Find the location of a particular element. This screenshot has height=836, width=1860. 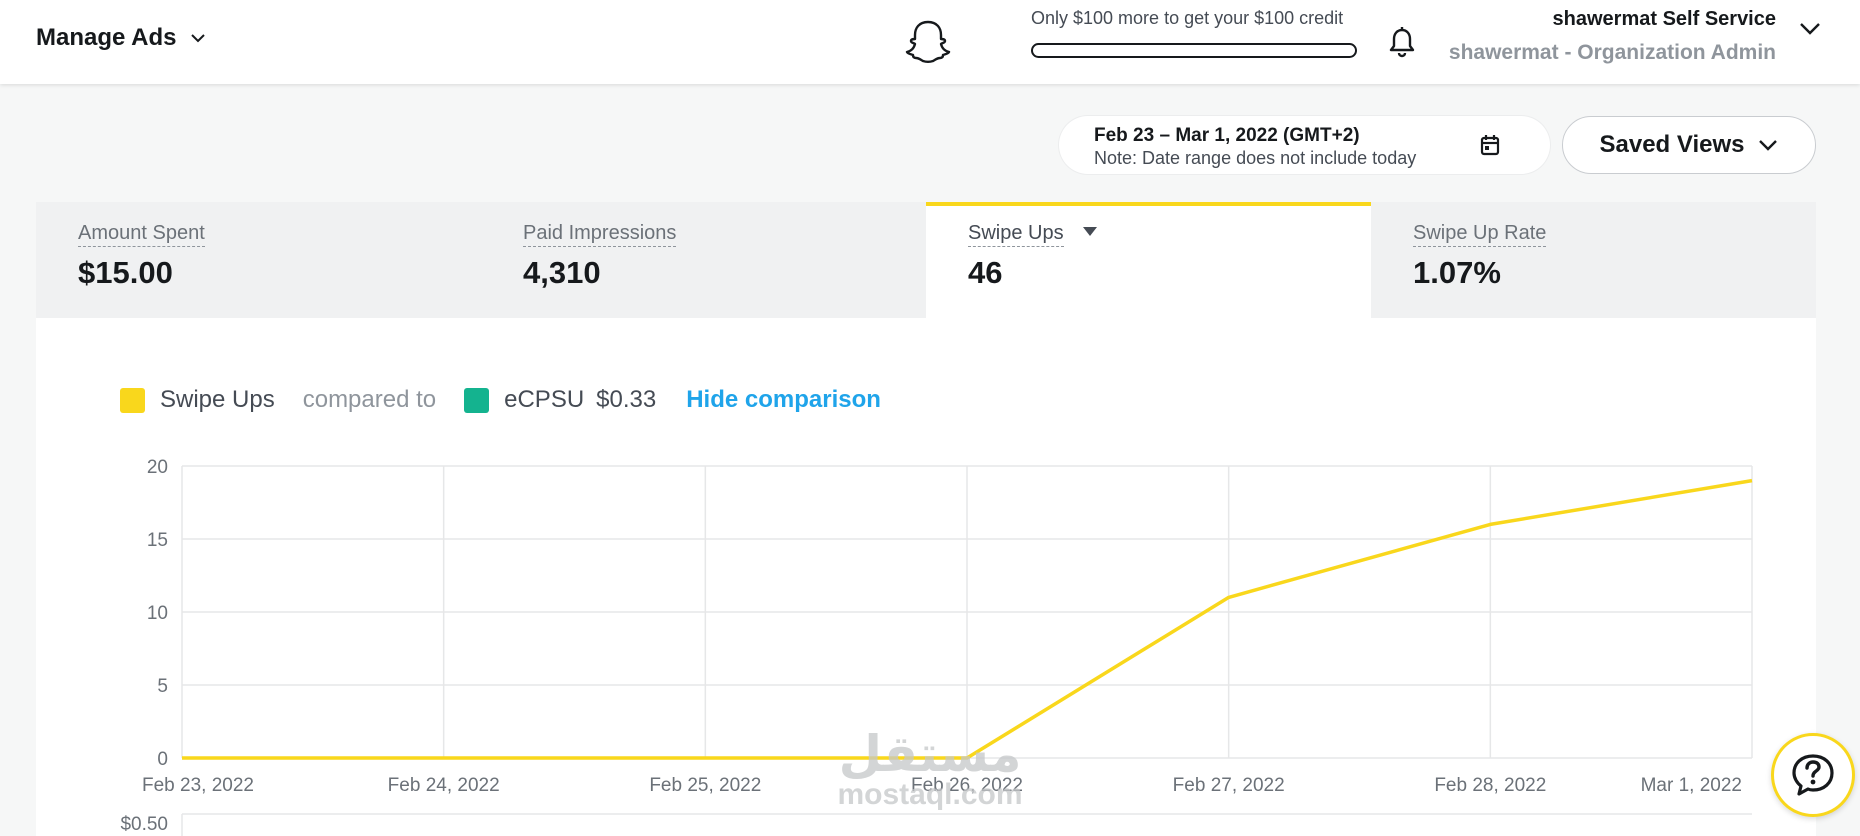

account-chevron-down-icon is located at coordinates (1810, 28).